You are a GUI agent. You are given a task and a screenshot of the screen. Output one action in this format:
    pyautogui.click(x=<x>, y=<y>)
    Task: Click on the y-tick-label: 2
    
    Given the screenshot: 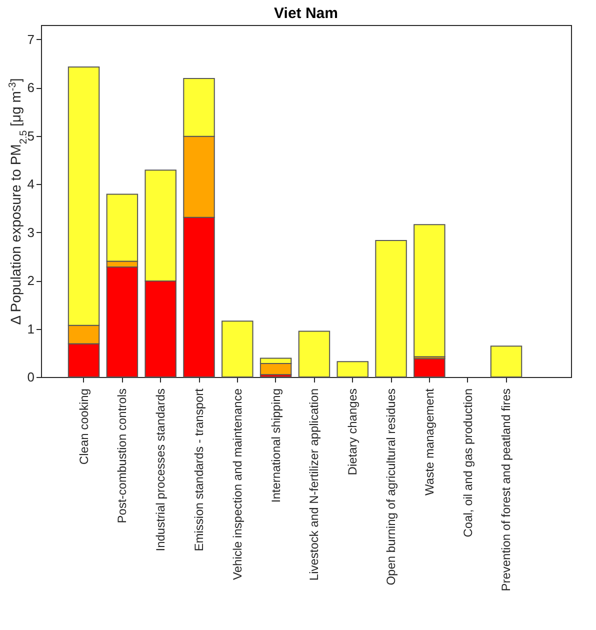 What is the action you would take?
    pyautogui.click(x=30, y=280)
    